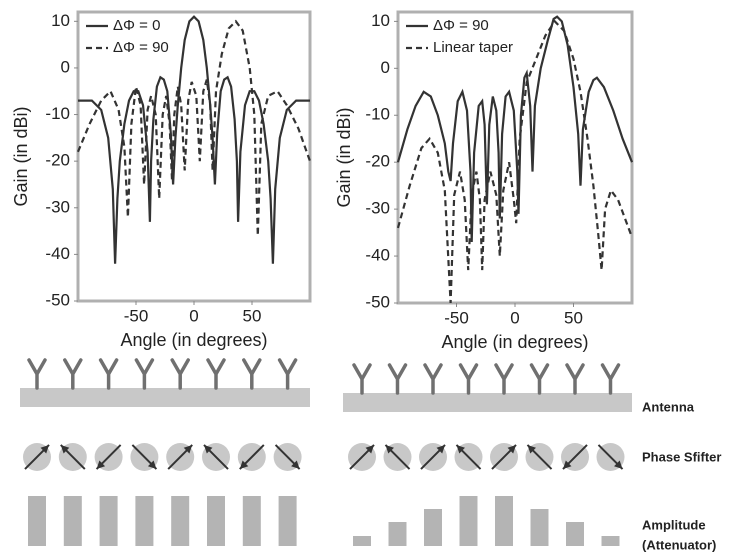  I want to click on legend-label: Linear taper, so click(473, 47).